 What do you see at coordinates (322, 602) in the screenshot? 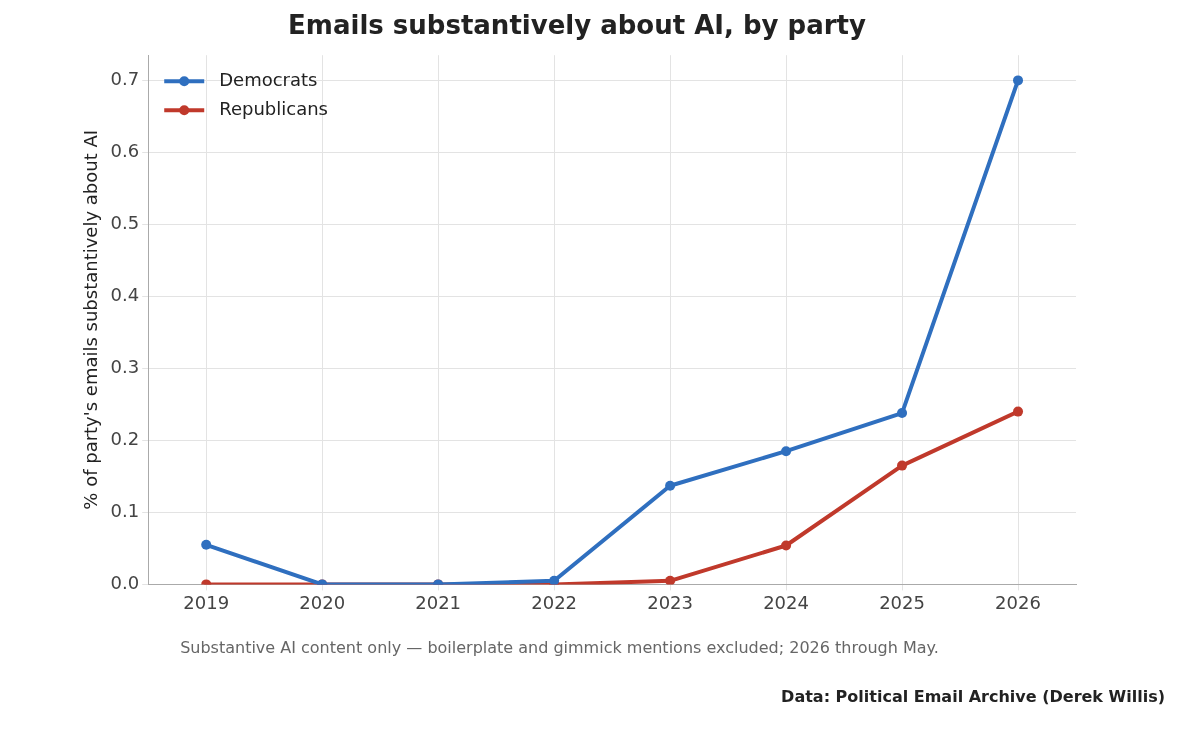
I see `x-tick-label: 2020` at bounding box center [322, 602].